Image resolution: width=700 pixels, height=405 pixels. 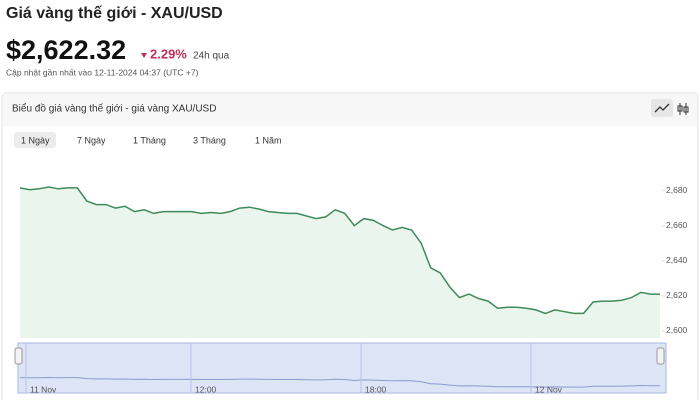 I want to click on price: $2,622.32, so click(x=66, y=50).